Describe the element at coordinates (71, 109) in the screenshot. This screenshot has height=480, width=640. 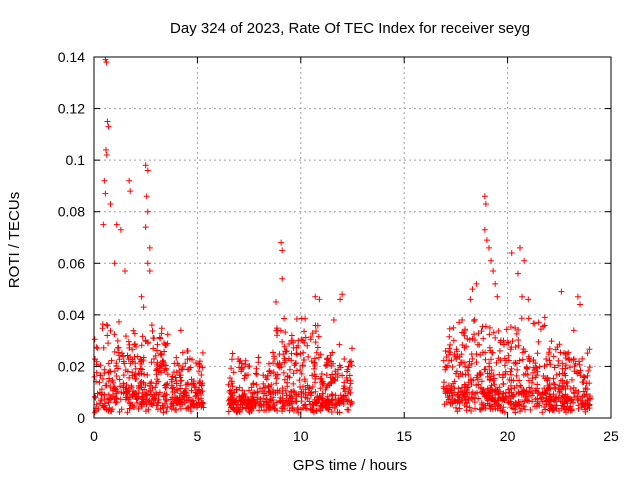
I see `y-tick-label: 0.12` at that location.